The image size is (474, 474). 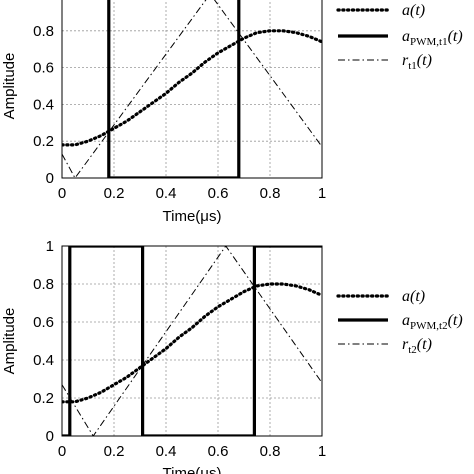 What do you see at coordinates (399, 322) in the screenshot?
I see `legend: a(t) aPWM,t2(t) rt2(t)` at bounding box center [399, 322].